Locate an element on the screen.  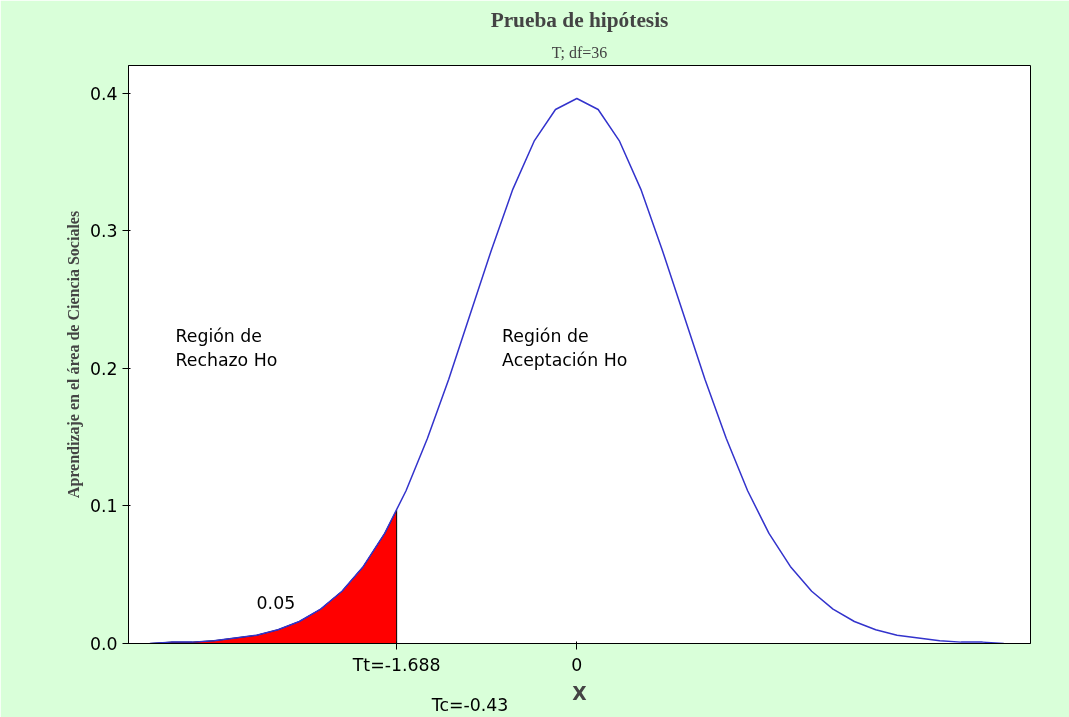
y-tick-label: 0.3 is located at coordinates (103, 231).